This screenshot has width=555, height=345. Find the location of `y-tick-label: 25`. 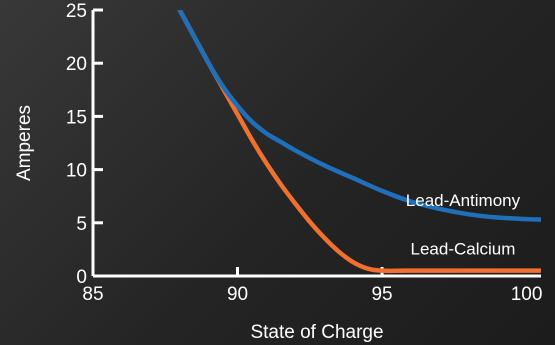

y-tick-label: 25 is located at coordinates (76, 11).